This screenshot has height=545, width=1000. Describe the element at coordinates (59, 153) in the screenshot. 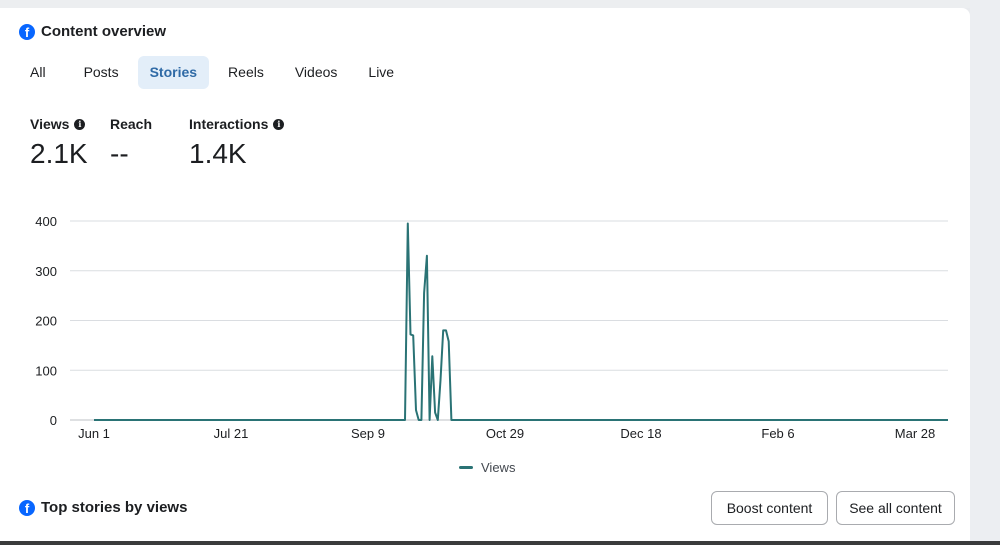

I see `metric-views-value: 2.1K` at that location.